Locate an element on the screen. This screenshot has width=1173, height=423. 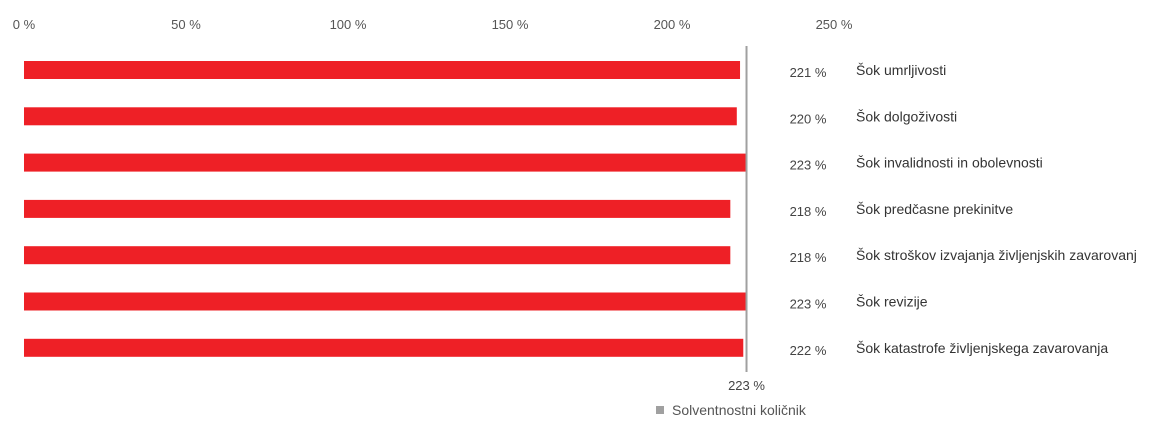
value-label: 222 % is located at coordinates (808, 350).